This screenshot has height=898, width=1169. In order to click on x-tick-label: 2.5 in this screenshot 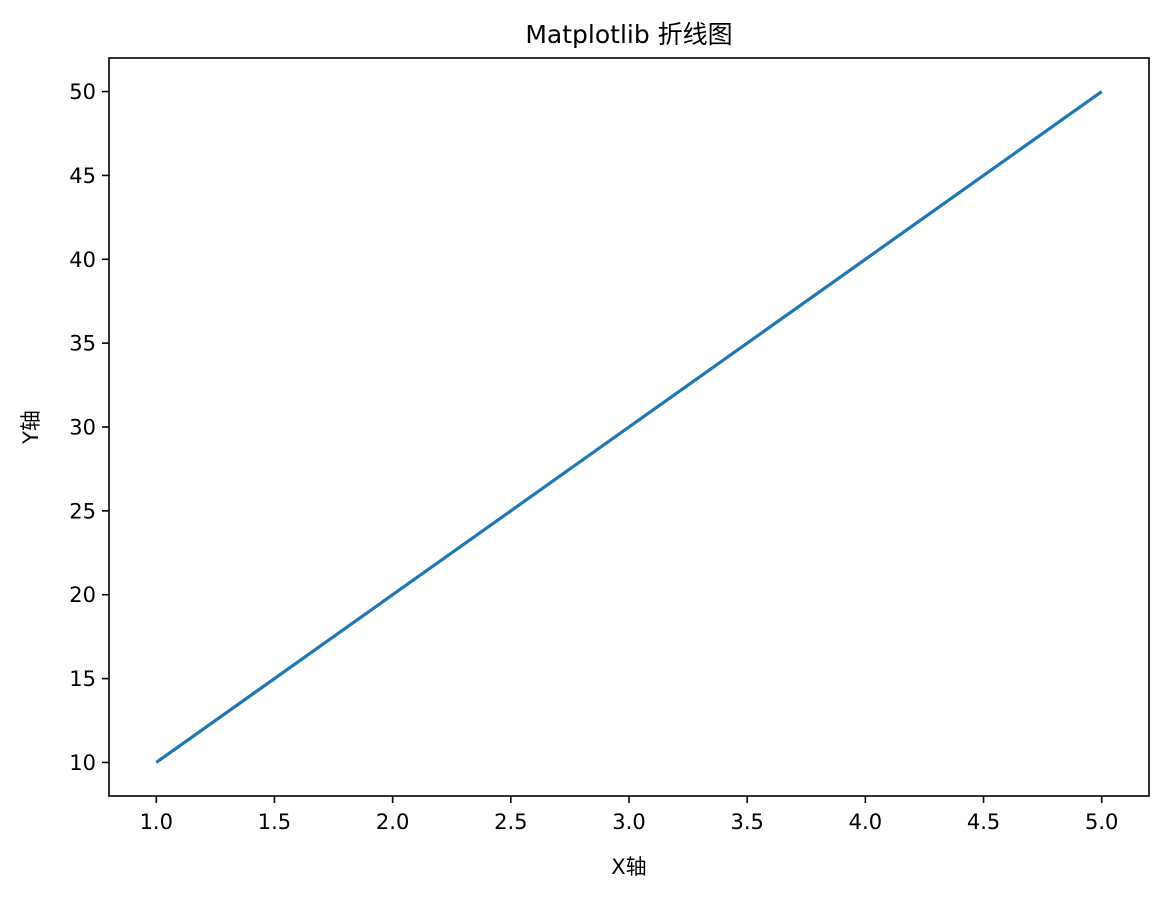, I will do `click(510, 822)`.